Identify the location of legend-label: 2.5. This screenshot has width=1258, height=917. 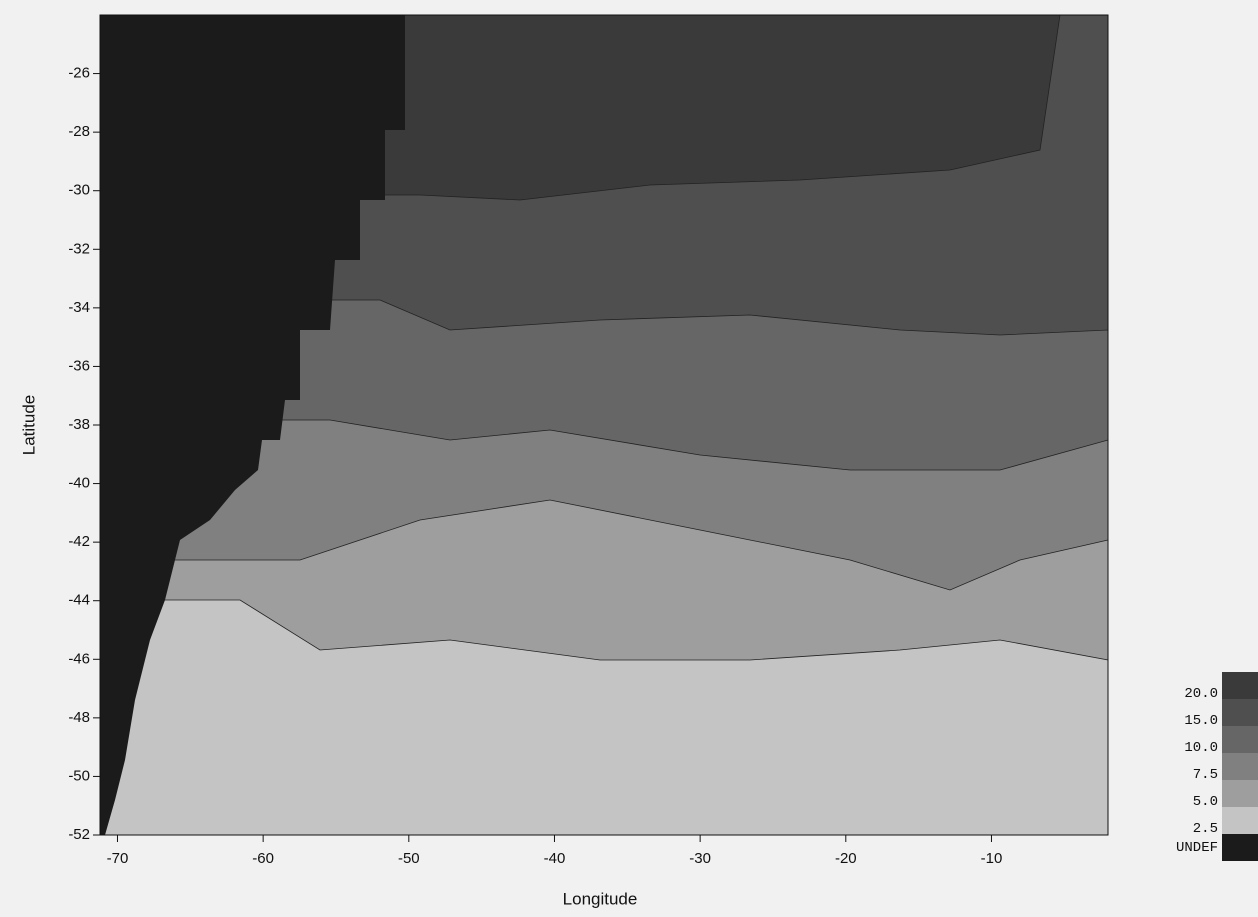
(1205, 829).